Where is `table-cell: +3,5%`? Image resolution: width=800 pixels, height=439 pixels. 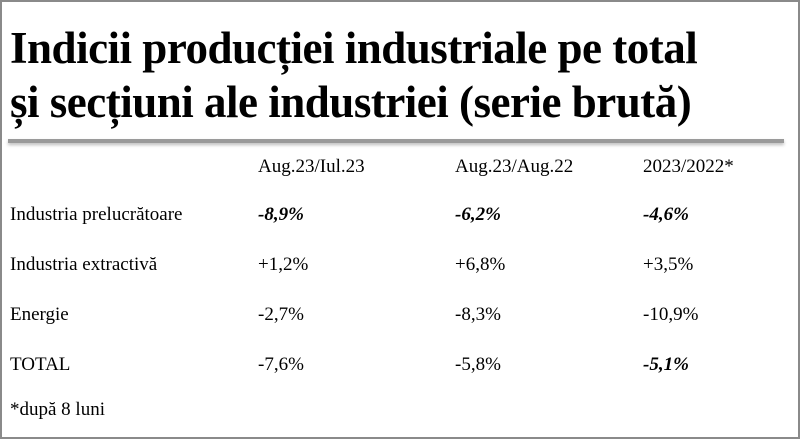
table-cell: +3,5% is located at coordinates (668, 264).